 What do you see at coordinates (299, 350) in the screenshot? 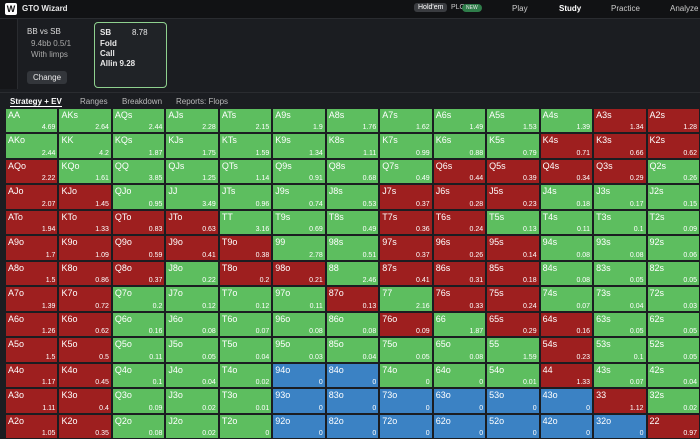
I see `hand-cell: 95o 0.03` at bounding box center [299, 350].